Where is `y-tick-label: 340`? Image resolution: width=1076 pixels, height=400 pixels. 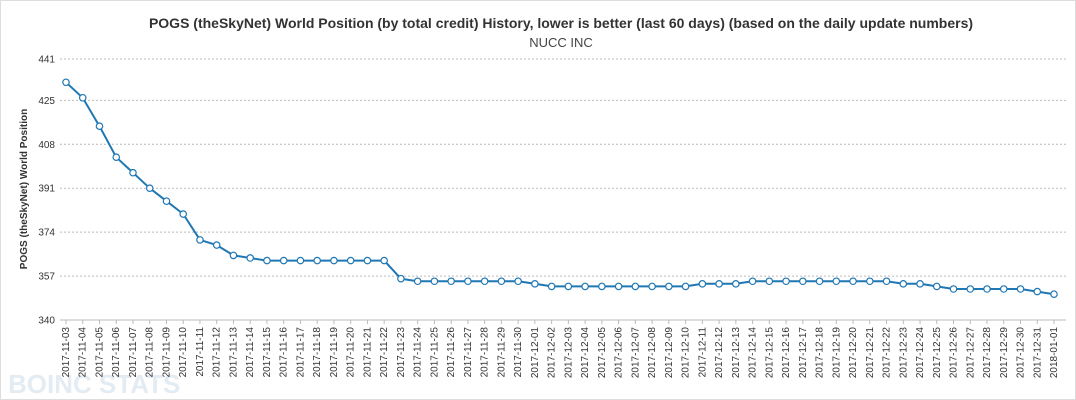
y-tick-label: 340 is located at coordinates (46, 321).